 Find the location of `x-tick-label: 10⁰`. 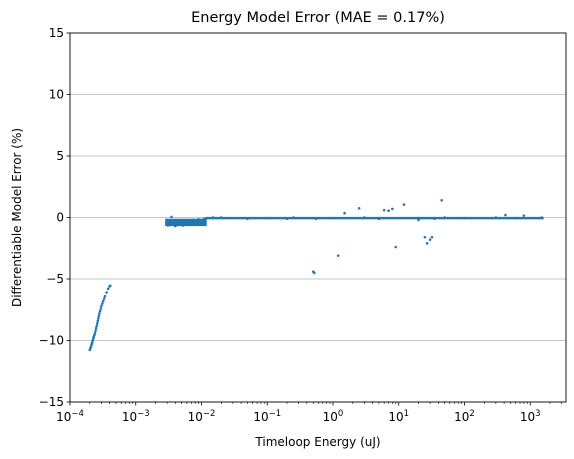

x-tick-label: 10⁰ is located at coordinates (333, 416).